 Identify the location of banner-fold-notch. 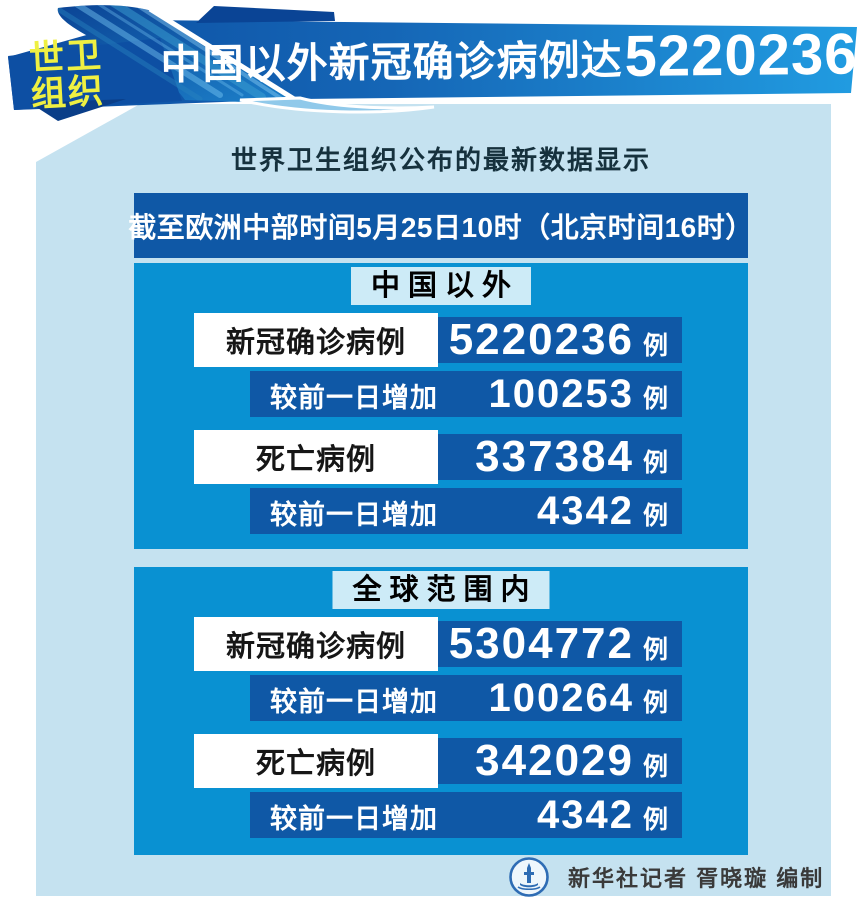
(265, 14).